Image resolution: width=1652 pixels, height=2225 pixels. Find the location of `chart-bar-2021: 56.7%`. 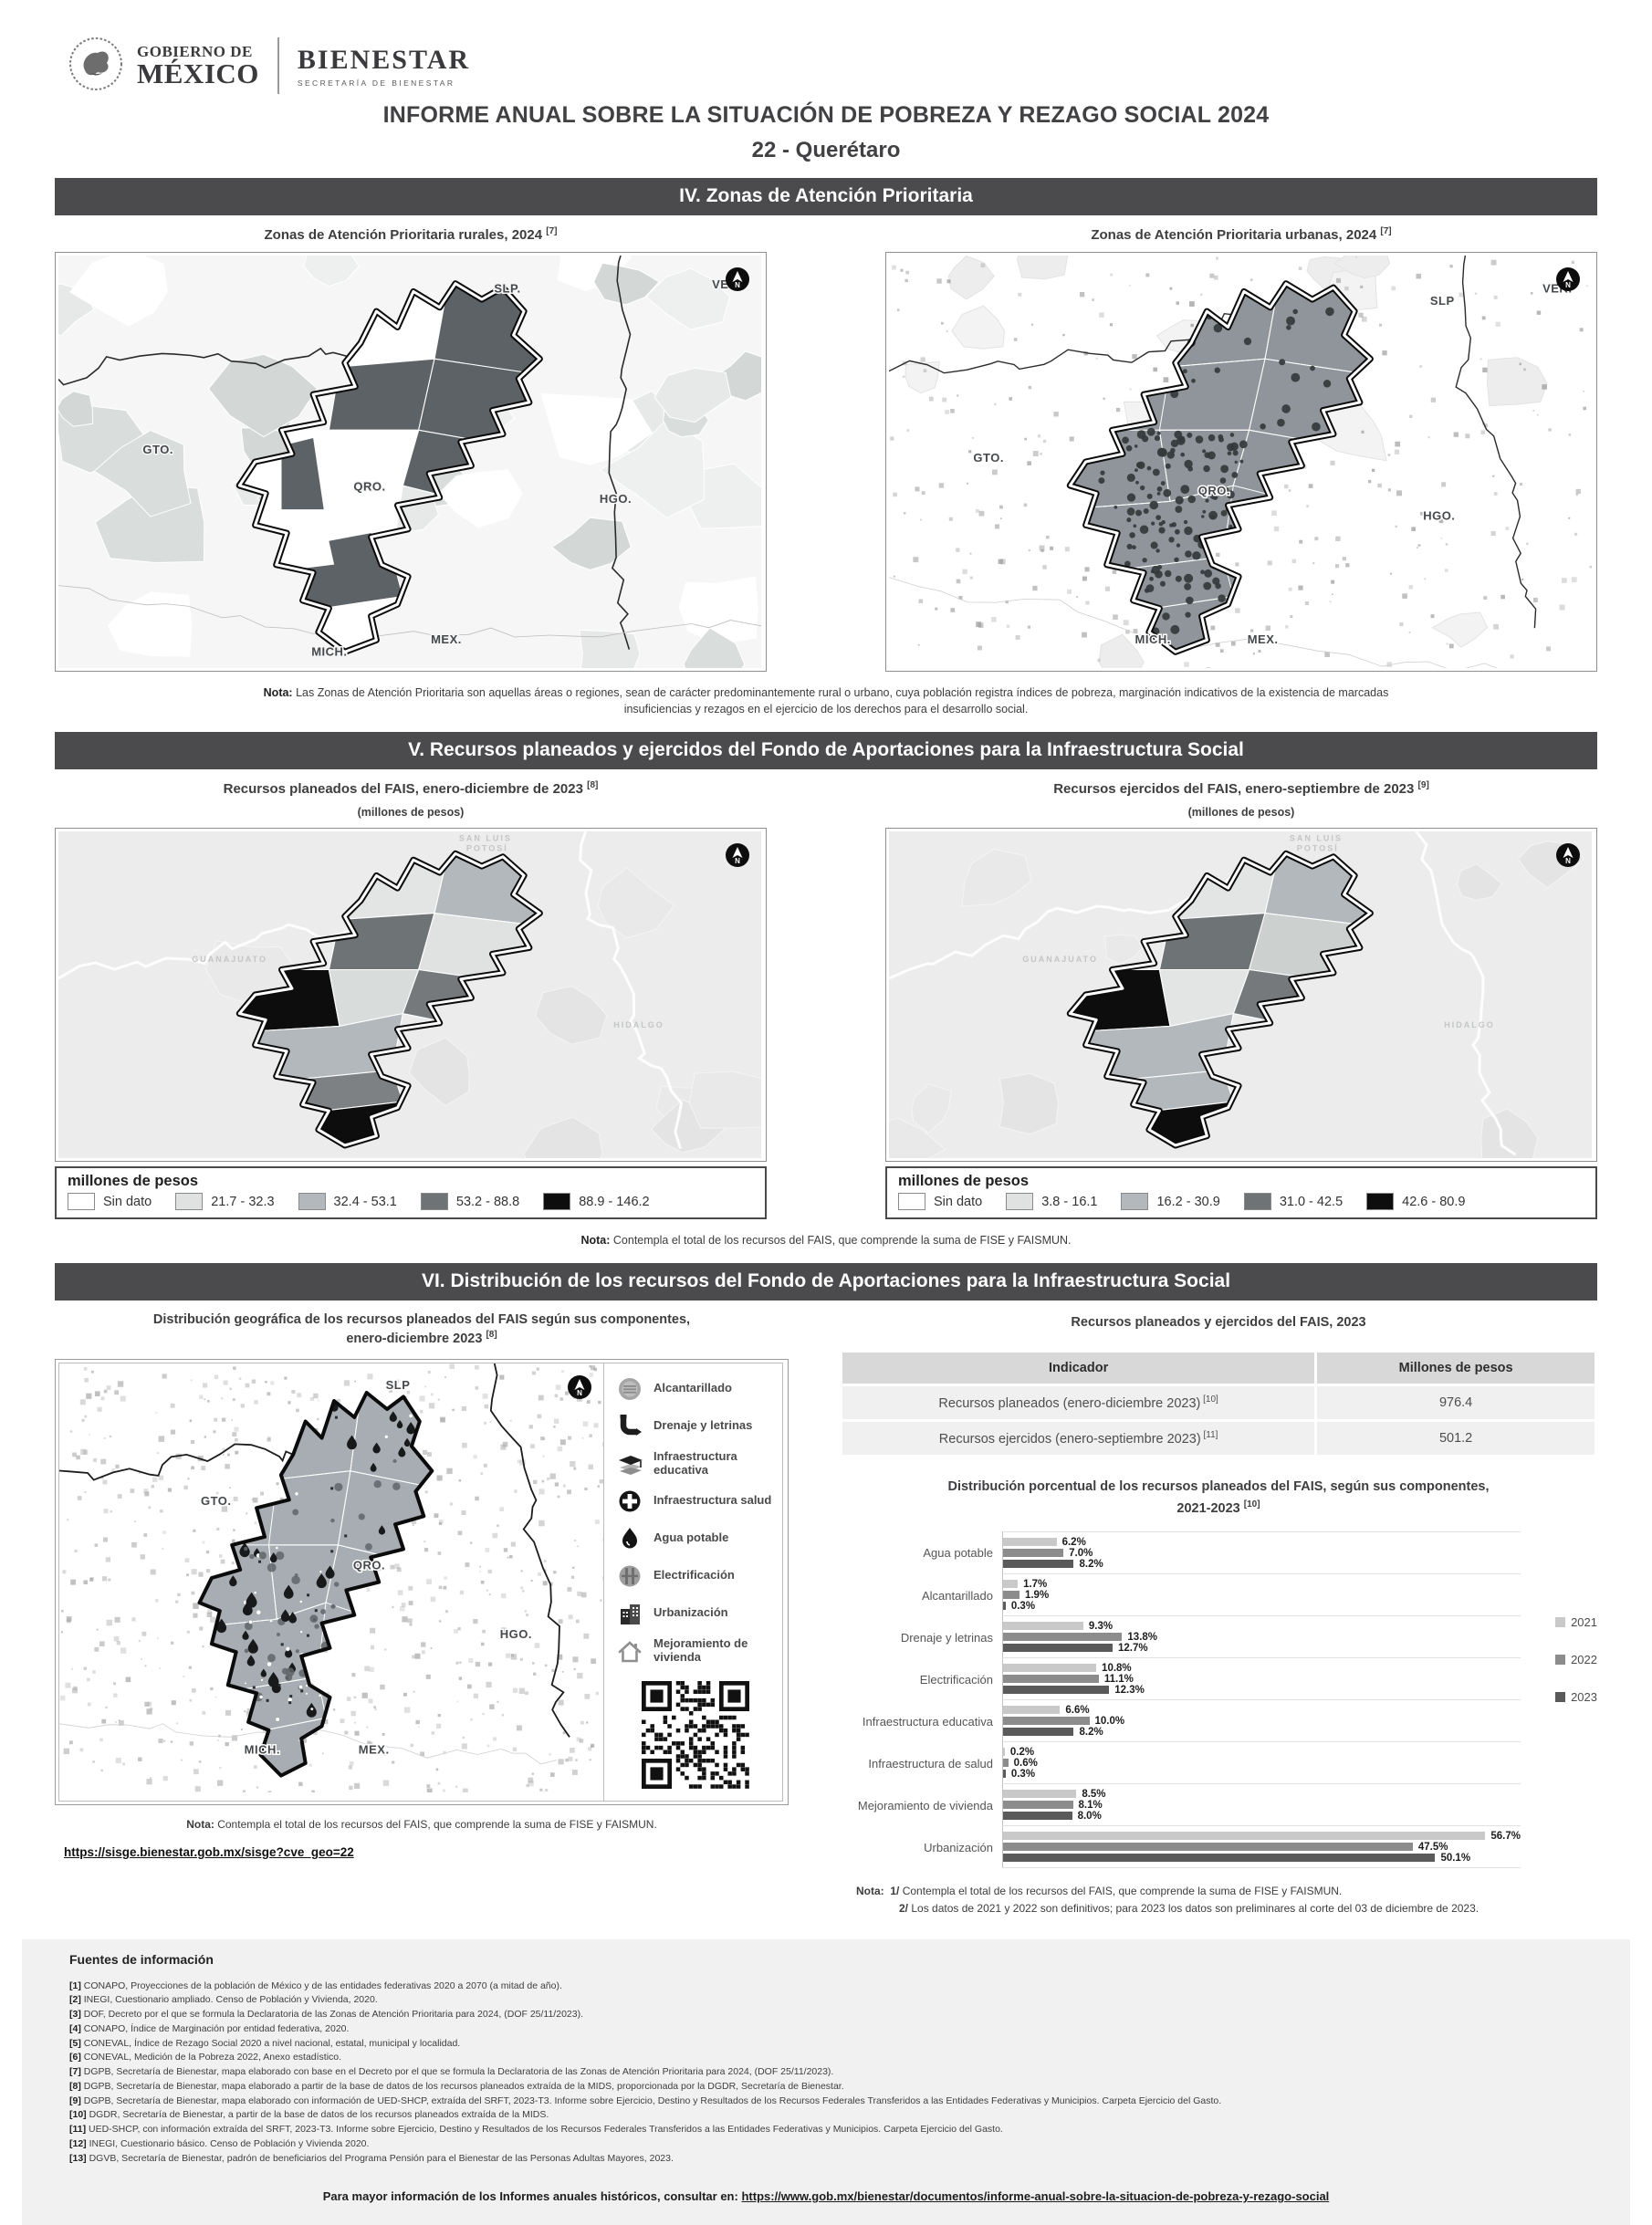

chart-bar-2021: 56.7% is located at coordinates (1262, 1836).